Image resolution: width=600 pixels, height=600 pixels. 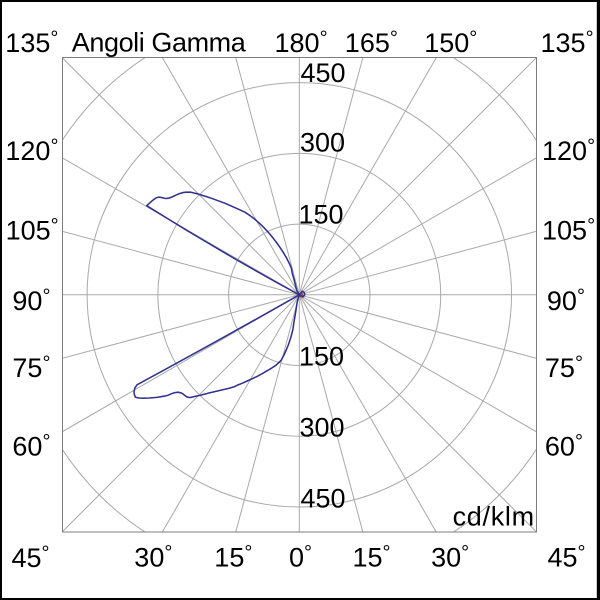 What do you see at coordinates (153, 557) in the screenshot?
I see `svg-text: 30°` at bounding box center [153, 557].